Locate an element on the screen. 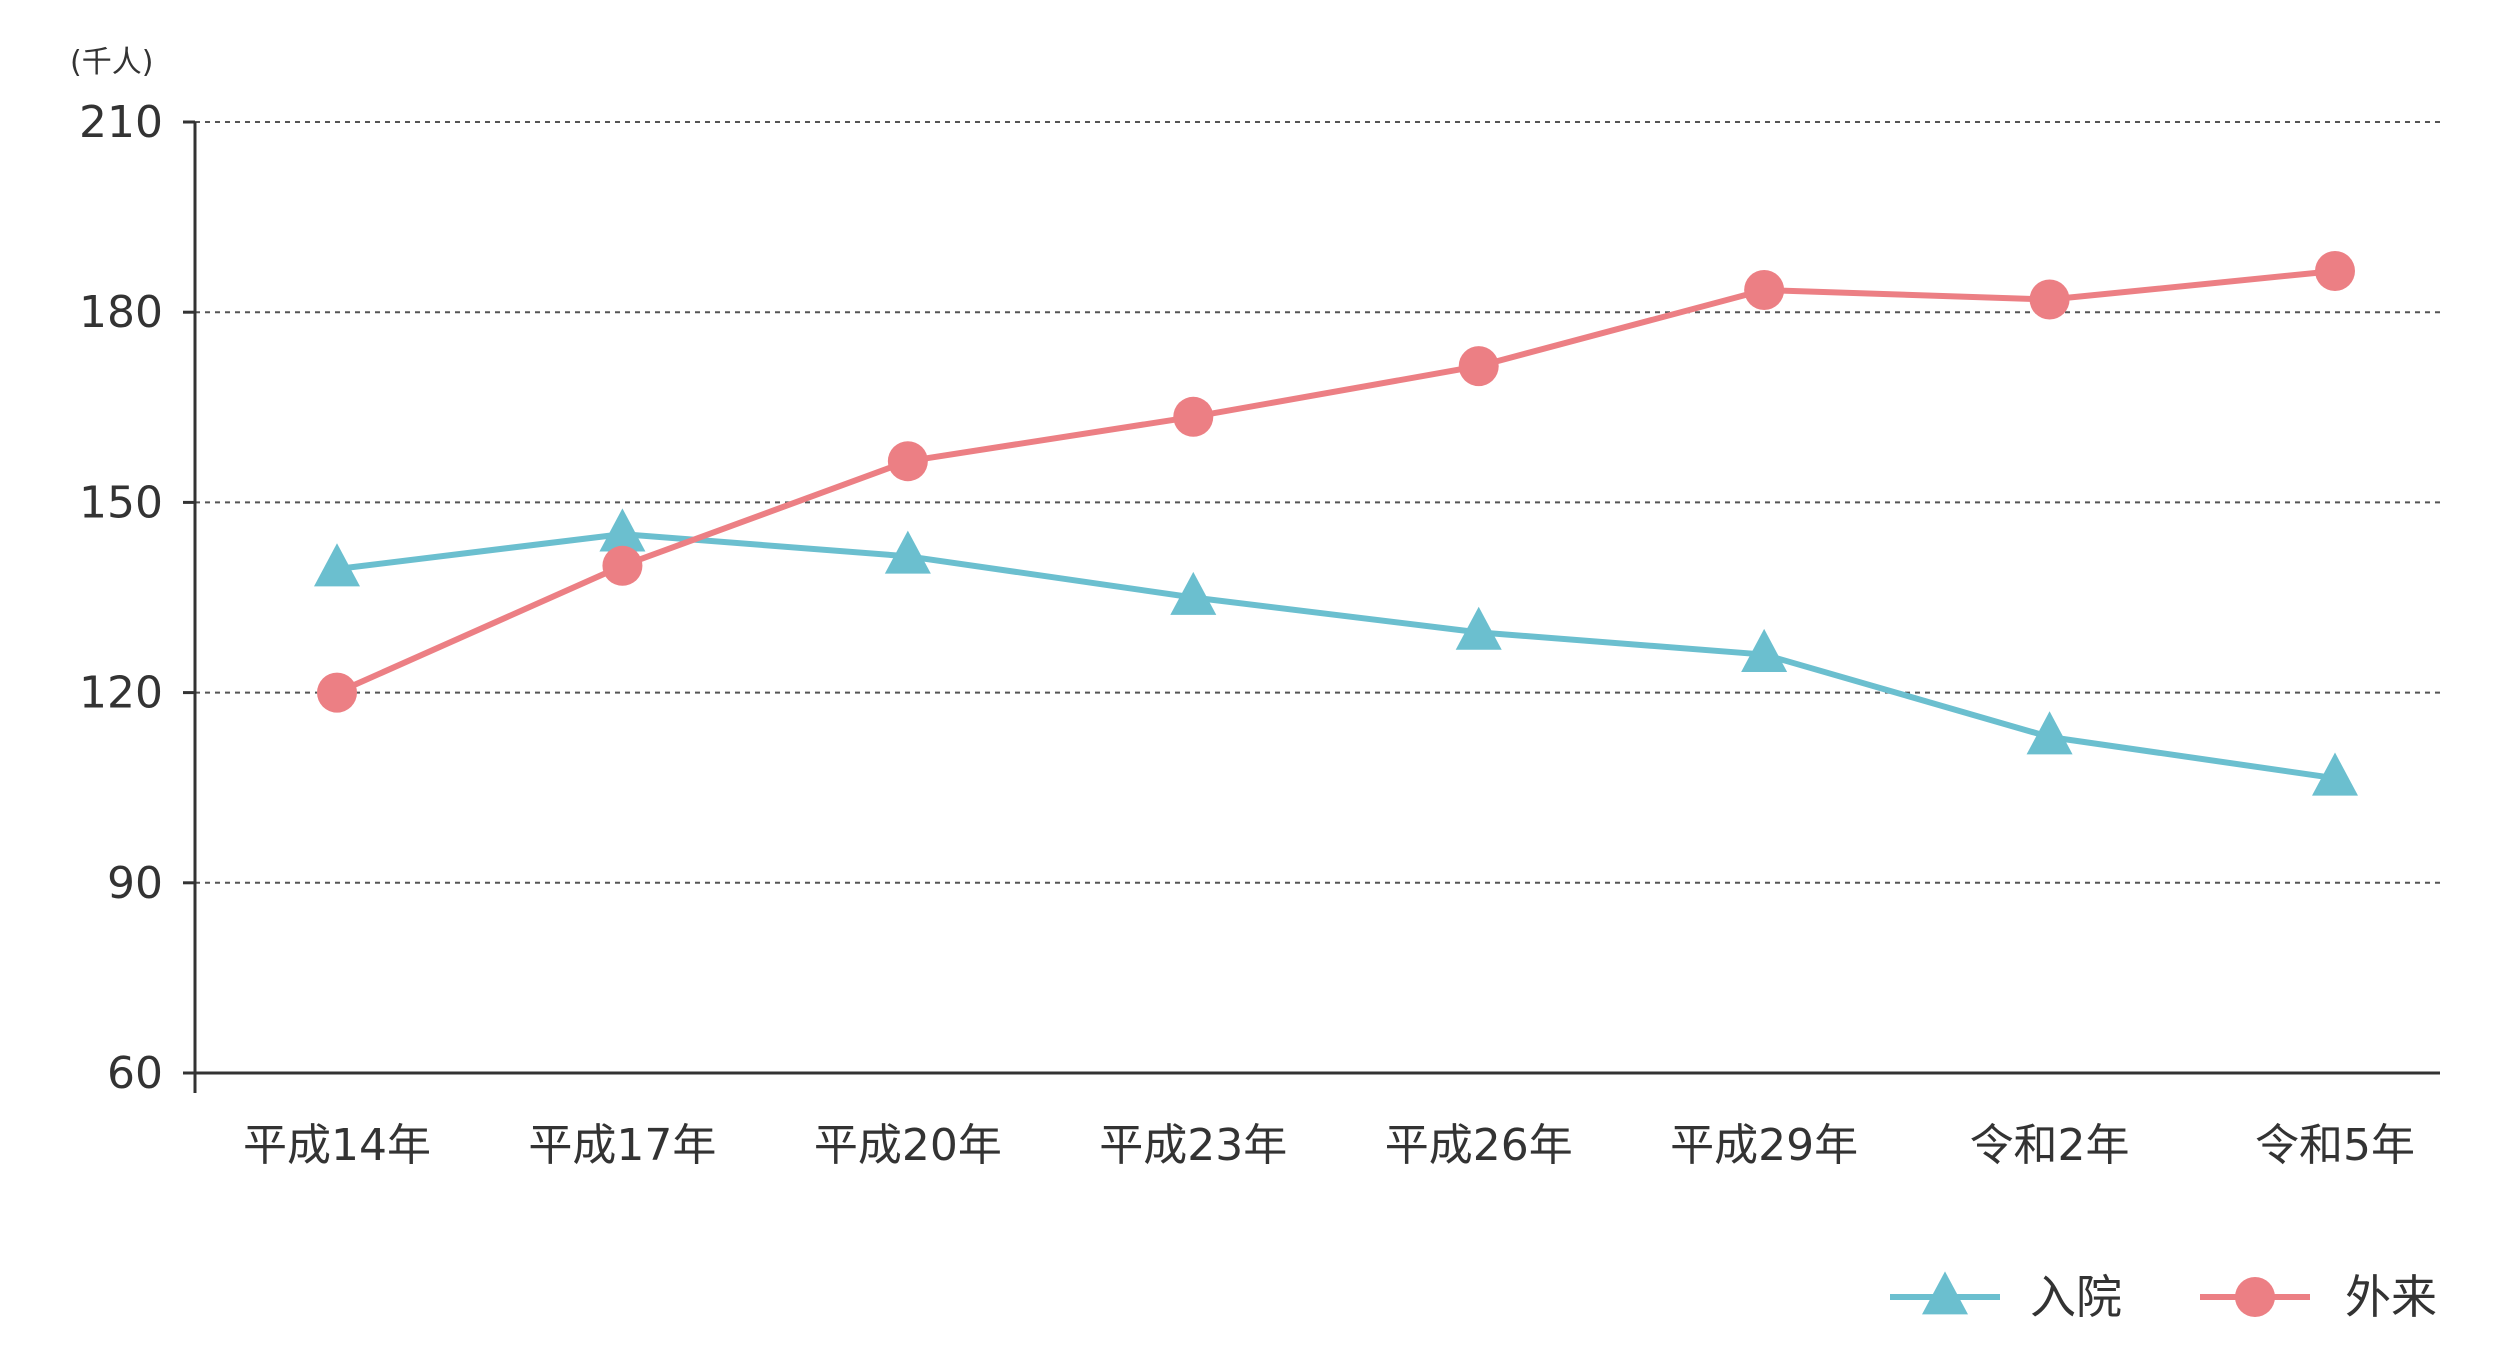 Image resolution: width=2501 pixels, height=1355 pixels. legend-marker-triangle is located at coordinates (1945, 1293).